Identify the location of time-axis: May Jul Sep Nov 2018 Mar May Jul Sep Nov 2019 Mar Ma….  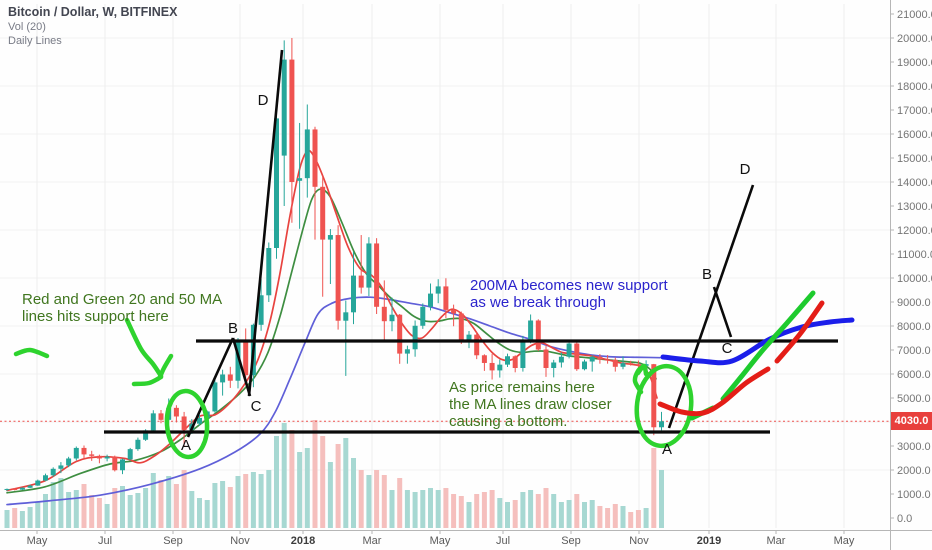
(441, 538).